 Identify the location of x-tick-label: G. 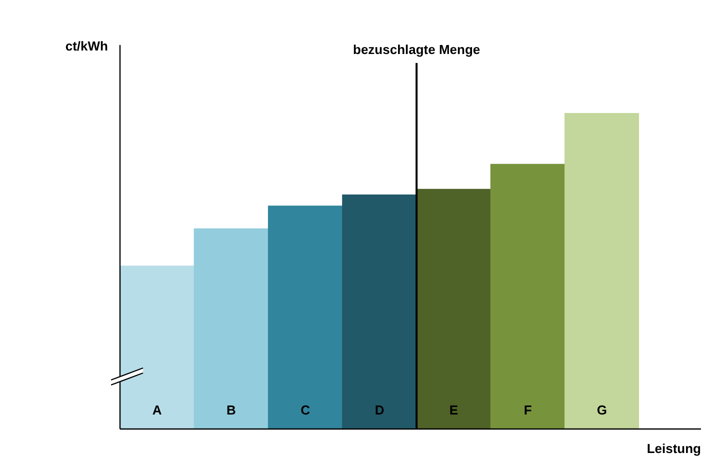
(601, 410).